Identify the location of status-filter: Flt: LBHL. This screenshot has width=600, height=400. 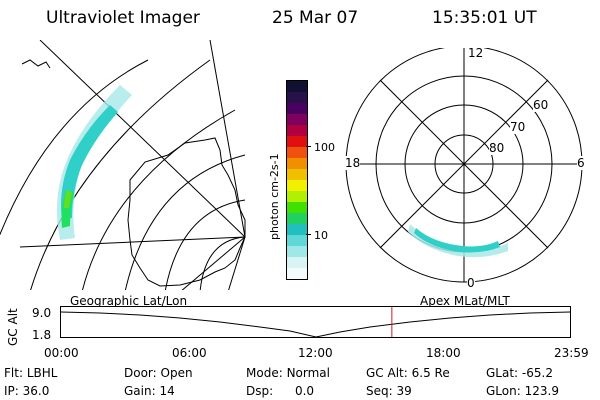
(30, 373).